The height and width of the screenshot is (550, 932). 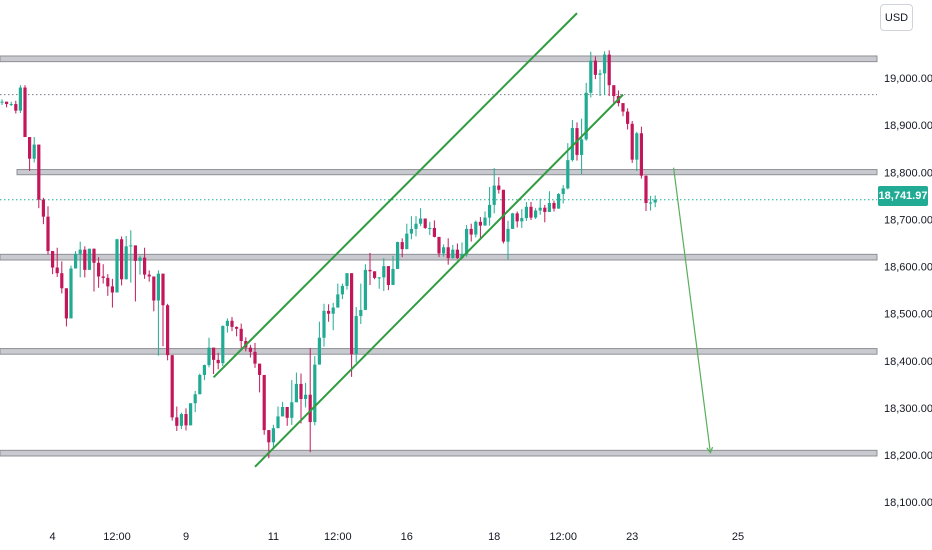 What do you see at coordinates (710, 450) in the screenshot?
I see `projection-arrow-head` at bounding box center [710, 450].